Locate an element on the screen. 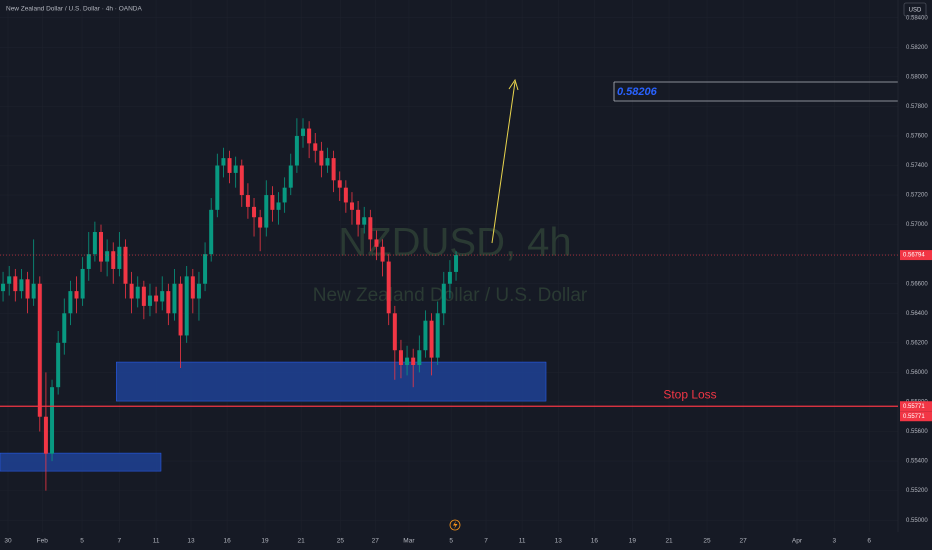  currency-button is located at coordinates (915, 9).